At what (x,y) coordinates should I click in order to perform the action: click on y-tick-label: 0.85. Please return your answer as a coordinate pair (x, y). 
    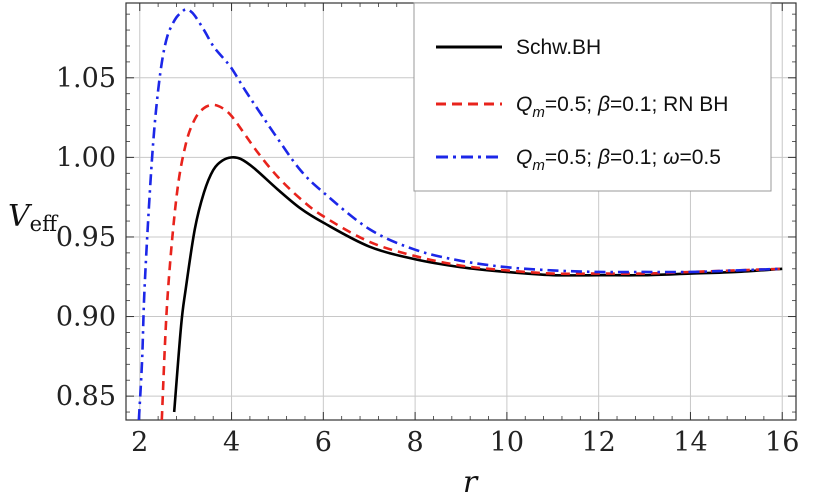
    Looking at the image, I should click on (86, 396).